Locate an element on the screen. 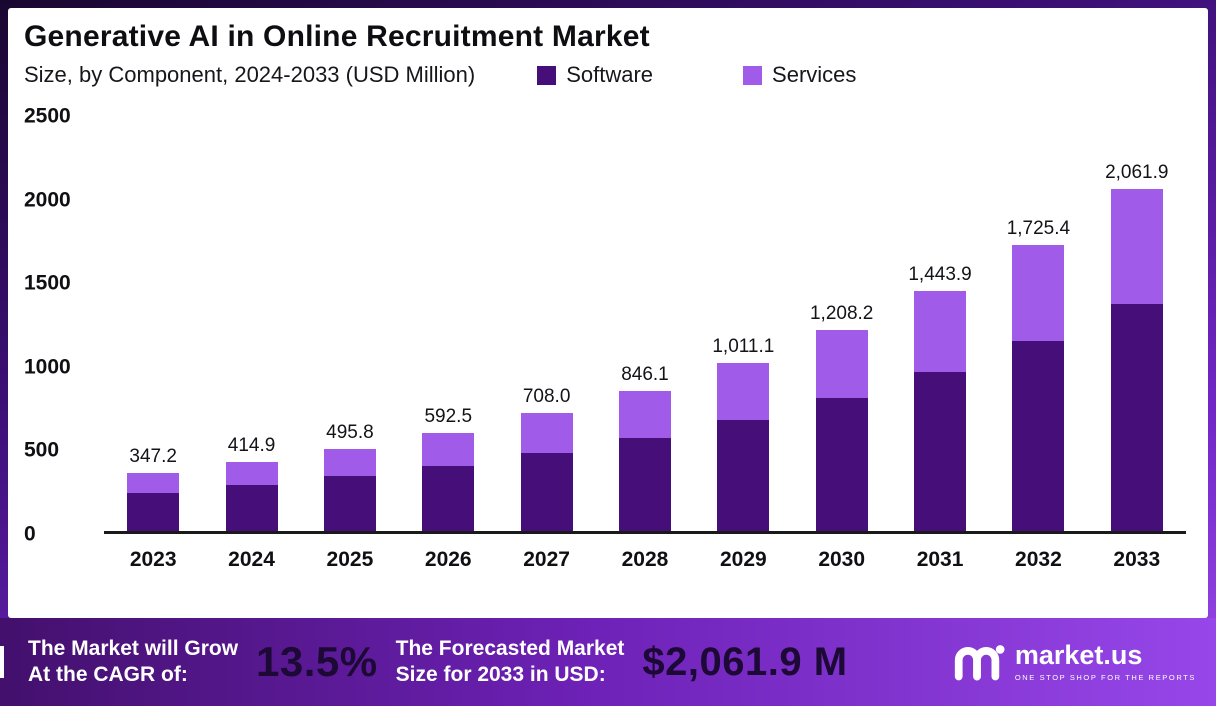 This screenshot has height=706, width=1216. x-axis-label-2033: 2033 is located at coordinates (1137, 559).